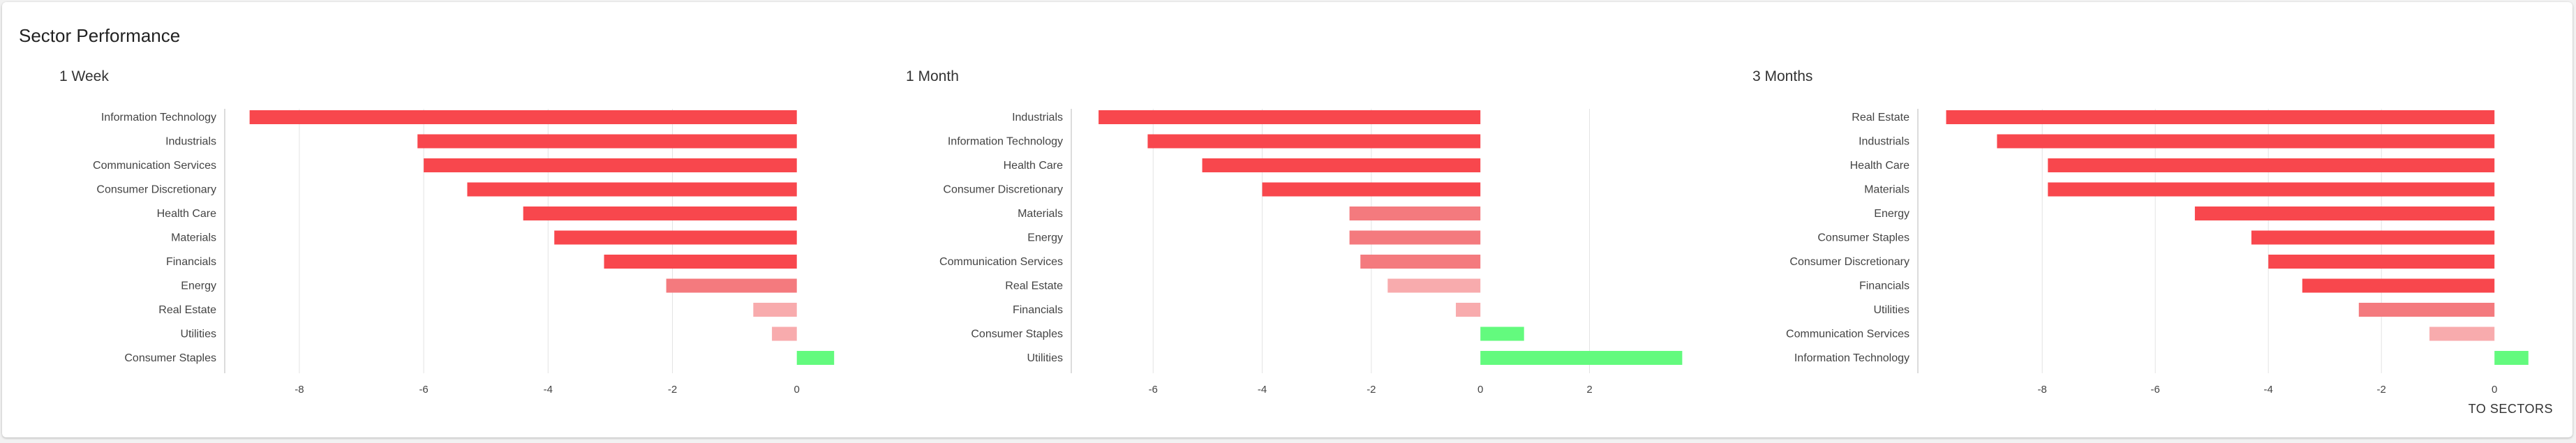  I want to click on to-sectors-link: TO SECTORS, so click(2511, 409).